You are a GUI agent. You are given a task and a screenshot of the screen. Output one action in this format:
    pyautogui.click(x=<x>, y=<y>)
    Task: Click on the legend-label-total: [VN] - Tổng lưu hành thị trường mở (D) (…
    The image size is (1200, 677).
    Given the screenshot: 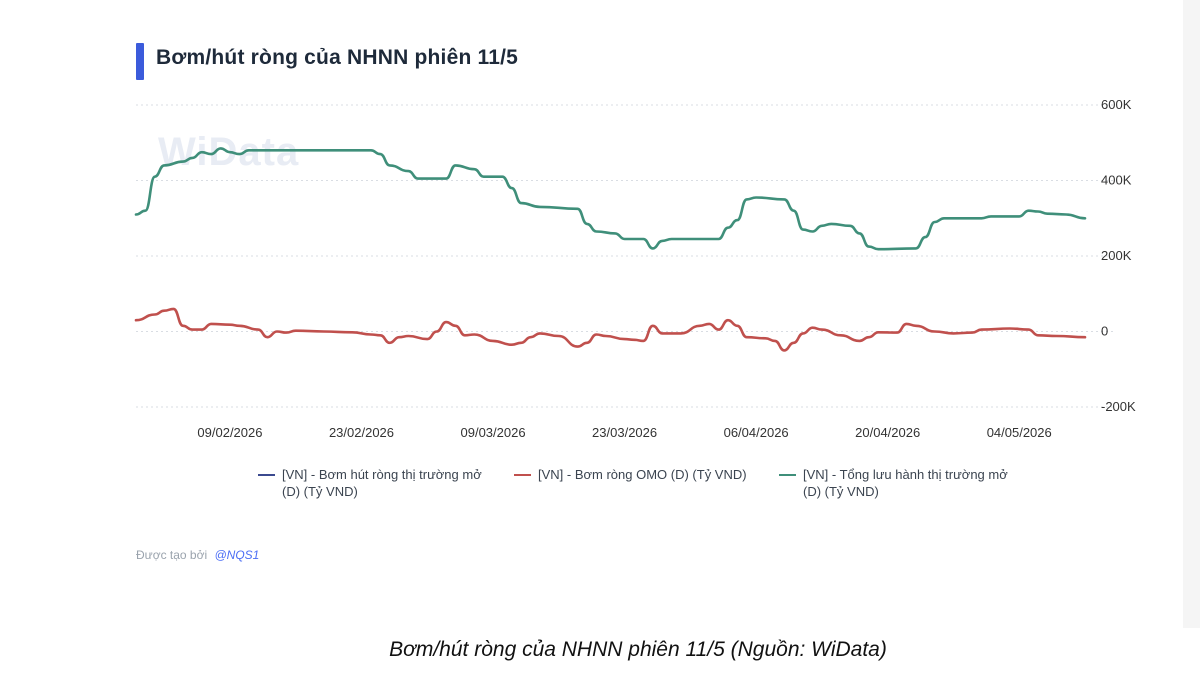 What is the action you would take?
    pyautogui.click(x=905, y=483)
    